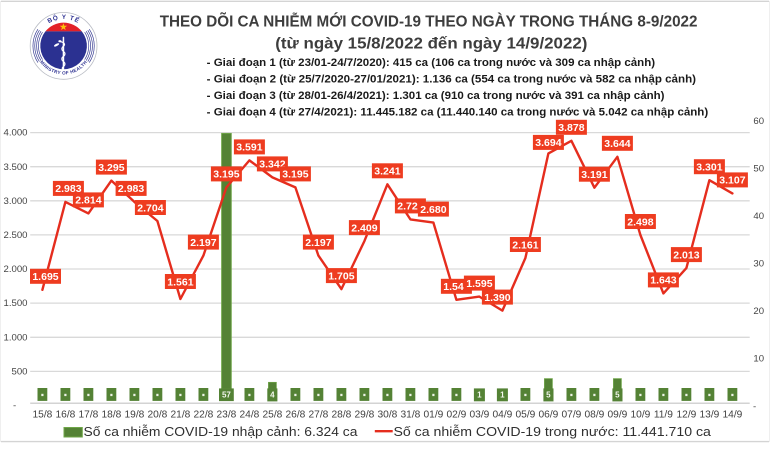 Image resolution: width=770 pixels, height=449 pixels. I want to click on svg-text: 3.000, so click(15, 201).